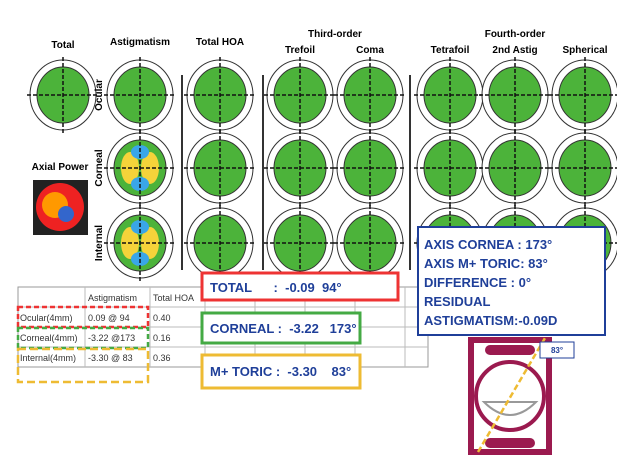 The image size is (617, 466). What do you see at coordinates (515, 34) in the screenshot?
I see `header: Fourth-order` at bounding box center [515, 34].